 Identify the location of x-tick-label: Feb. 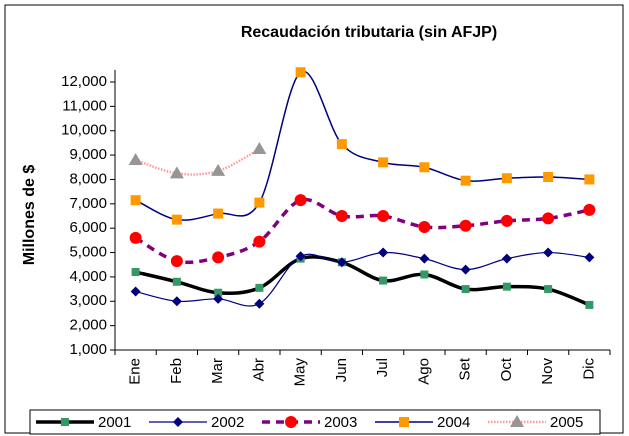
(176, 371).